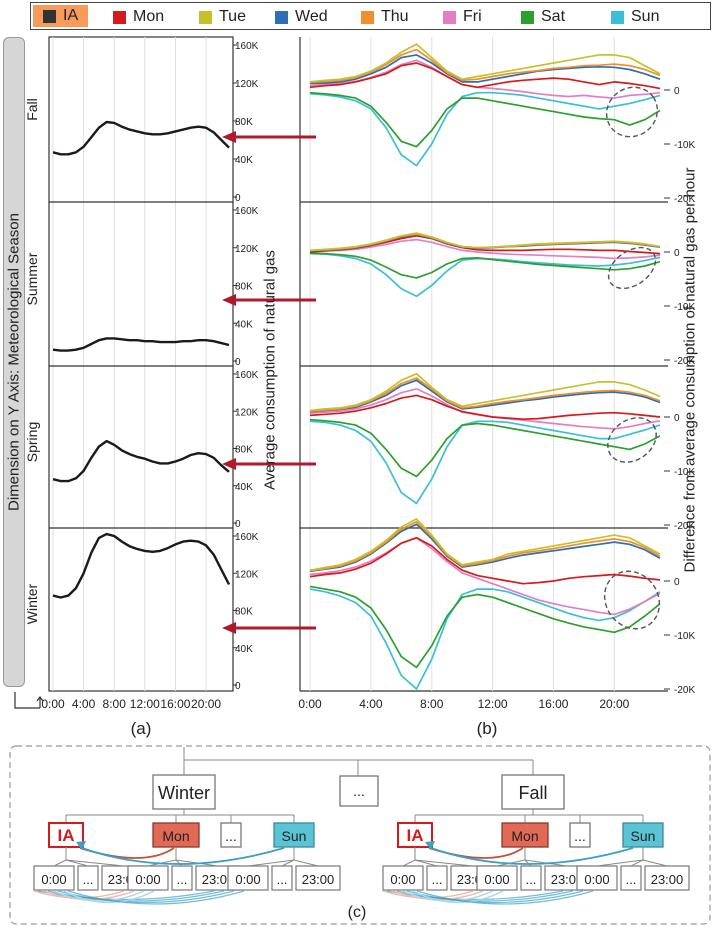 This screenshot has height=928, width=715. I want to click on panel-b-line-winter-mon, so click(485, 560).